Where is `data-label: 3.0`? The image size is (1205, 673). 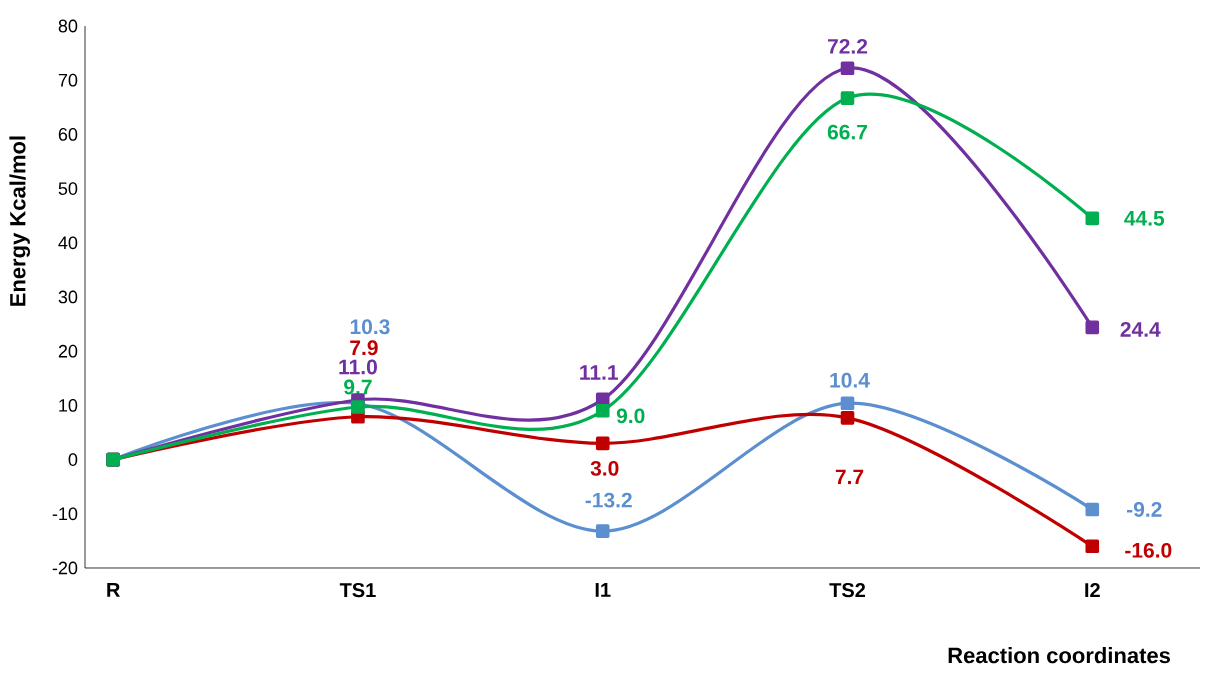
data-label: 3.0 is located at coordinates (604, 468).